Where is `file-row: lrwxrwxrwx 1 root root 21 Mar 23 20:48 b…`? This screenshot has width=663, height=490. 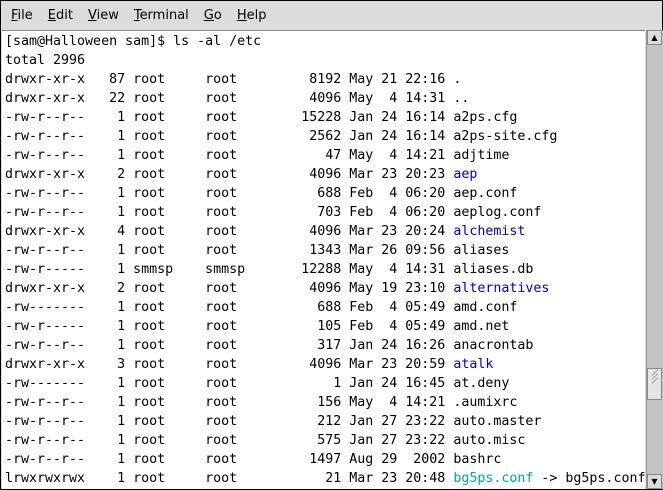 file-row: lrwxrwxrwx 1 root root 21 Mar 23 20:48 b… is located at coordinates (325, 478).